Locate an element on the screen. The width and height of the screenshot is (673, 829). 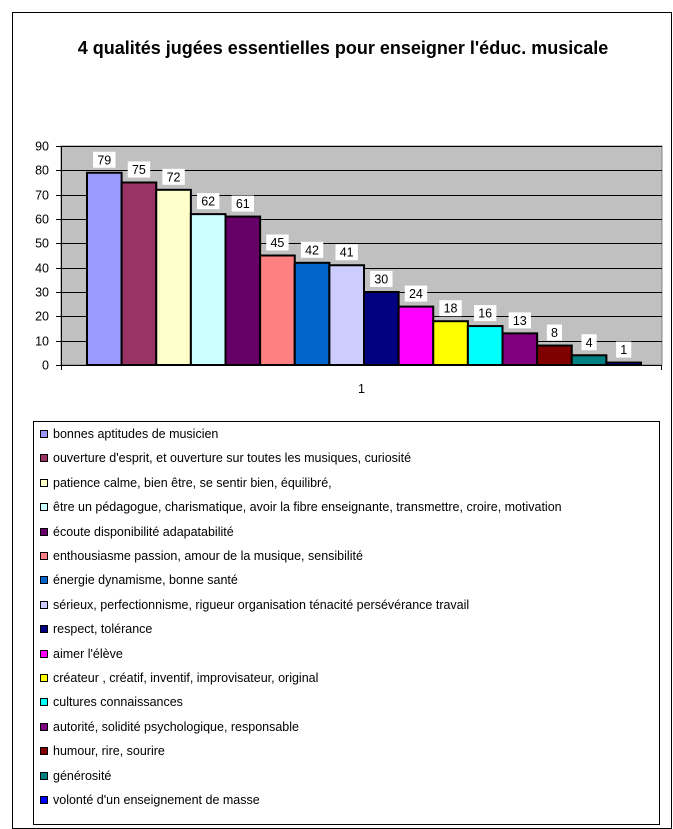
y-tick-label: 50 is located at coordinates (42, 244).